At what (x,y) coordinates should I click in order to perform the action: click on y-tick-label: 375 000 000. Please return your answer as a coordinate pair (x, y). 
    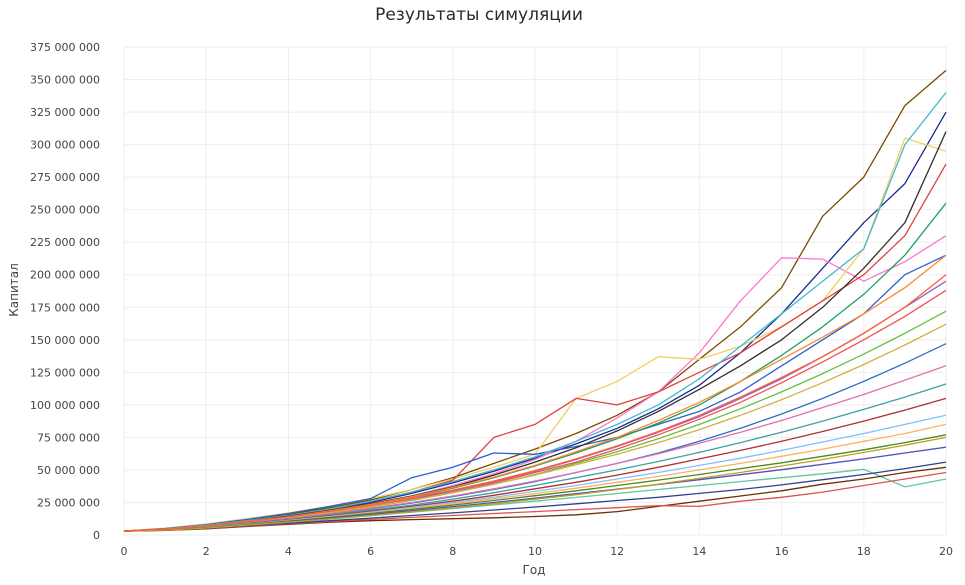
    Looking at the image, I should click on (65, 47).